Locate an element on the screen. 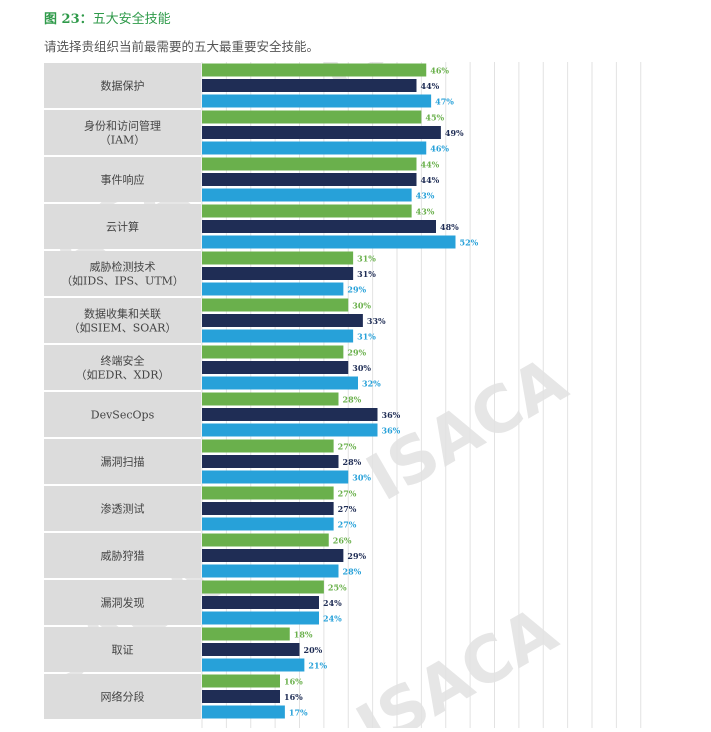 Image resolution: width=711 pixels, height=732 pixels. data-label: 32% is located at coordinates (371, 384).